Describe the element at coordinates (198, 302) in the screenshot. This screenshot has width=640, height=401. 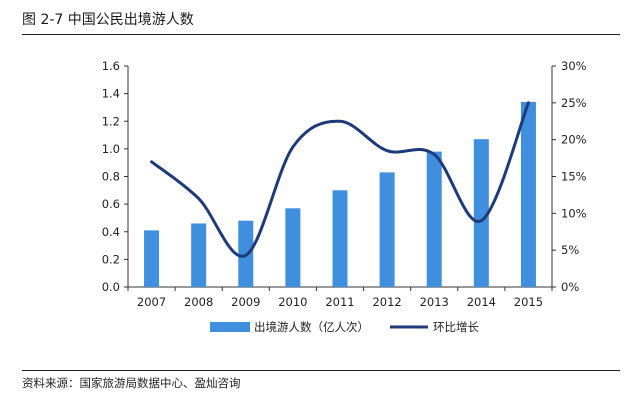
I see `x-tick-label: 2008` at that location.